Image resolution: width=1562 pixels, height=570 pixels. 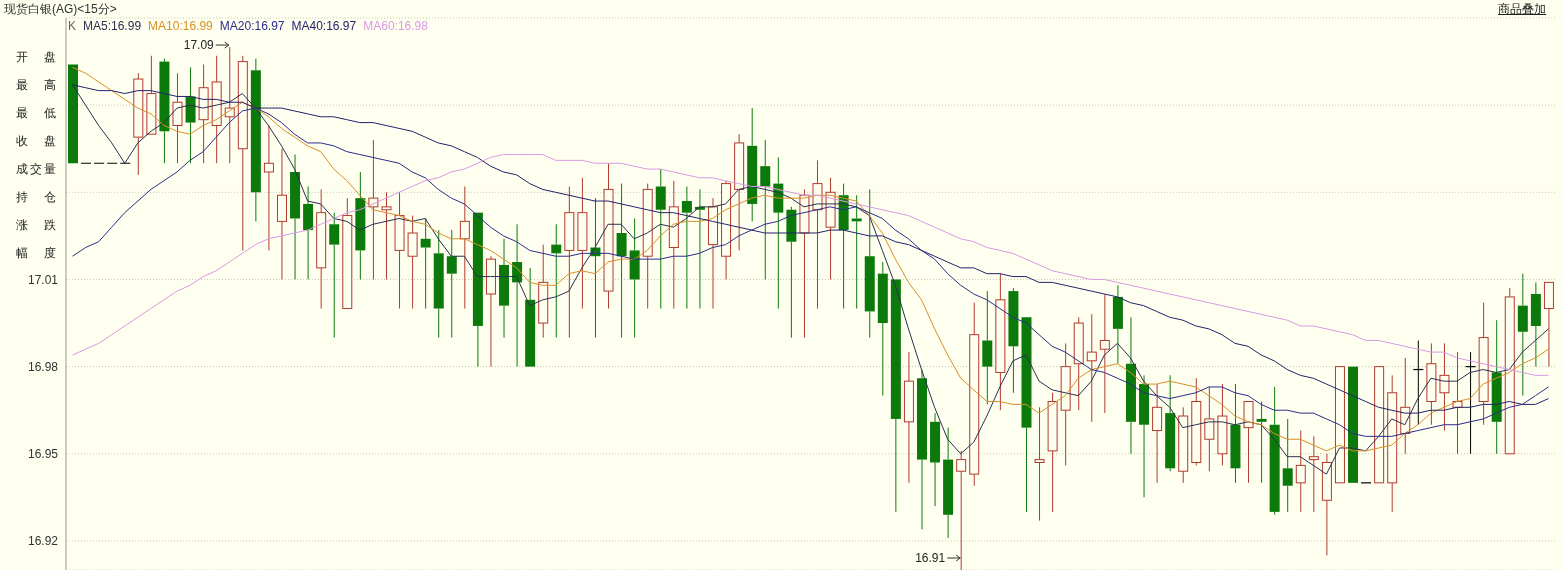 What do you see at coordinates (1522, 9) in the screenshot?
I see `text: 商品叠加` at bounding box center [1522, 9].